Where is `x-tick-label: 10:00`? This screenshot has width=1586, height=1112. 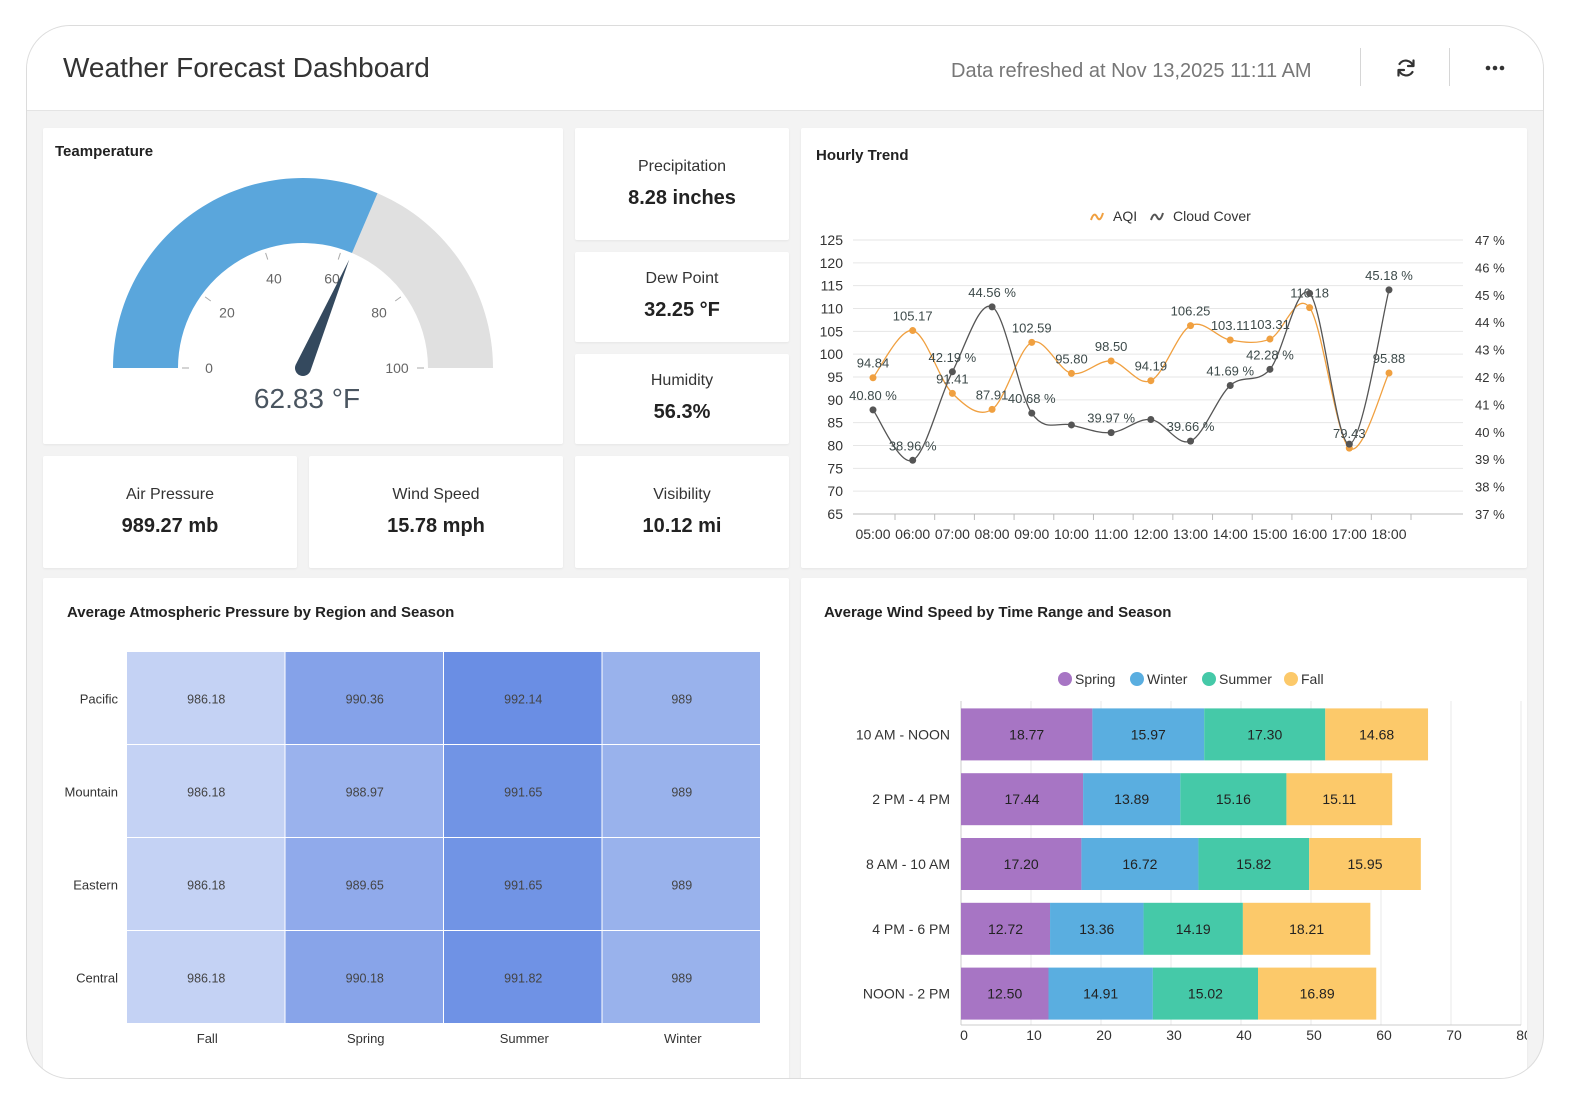
x-tick-label: 10:00 is located at coordinates (1071, 534).